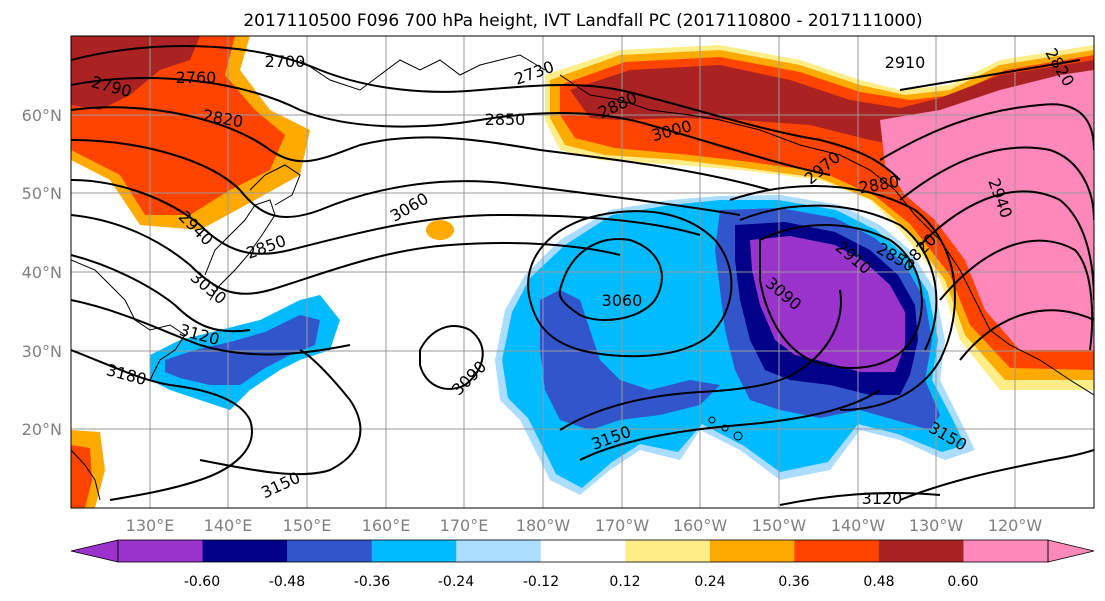 The width and height of the screenshot is (1105, 601). What do you see at coordinates (700, 525) in the screenshot?
I see `lon-label: 160°W` at bounding box center [700, 525].